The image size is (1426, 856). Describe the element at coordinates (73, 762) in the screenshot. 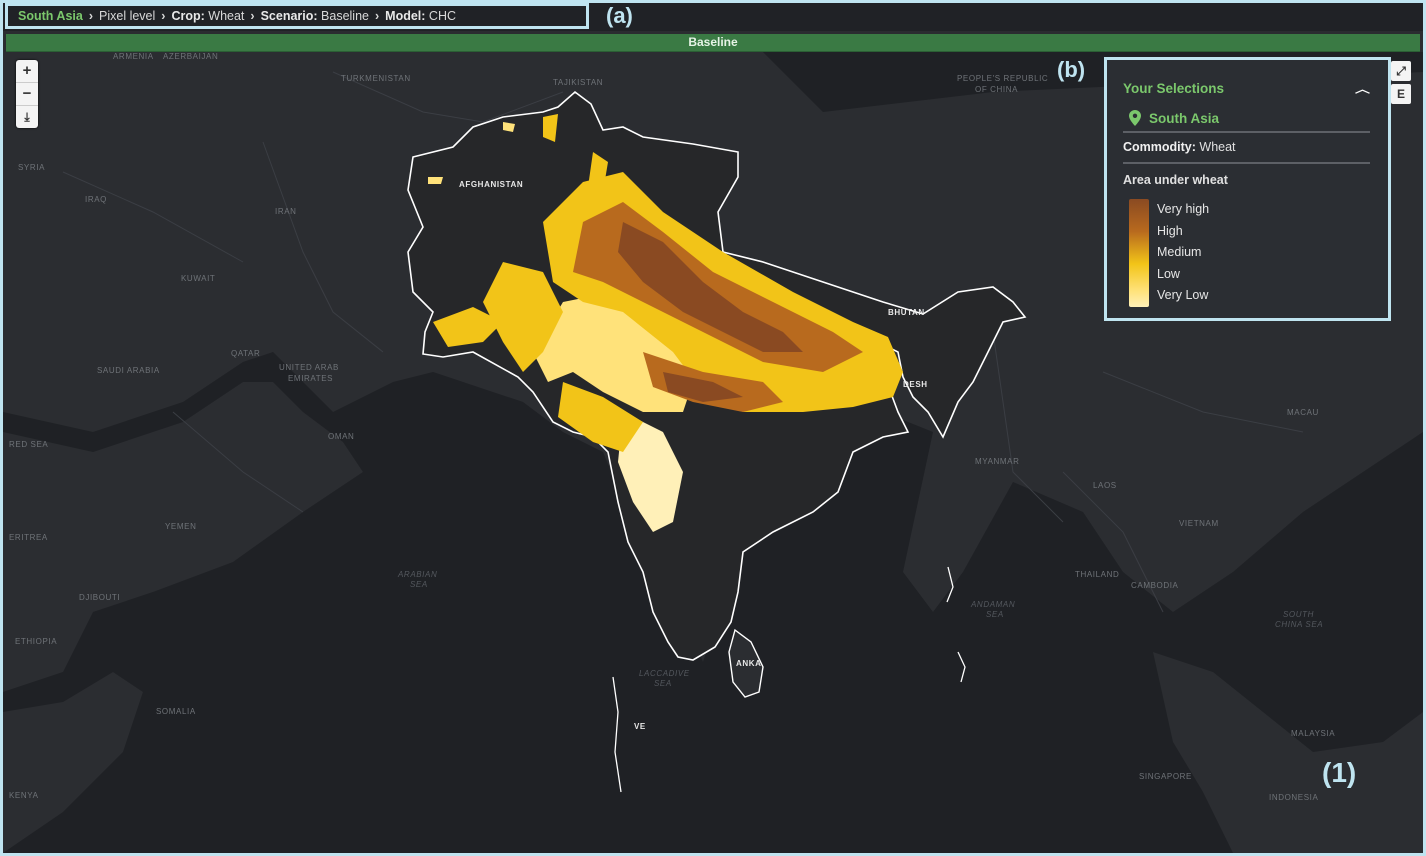

I see `land-mass-africa` at that location.